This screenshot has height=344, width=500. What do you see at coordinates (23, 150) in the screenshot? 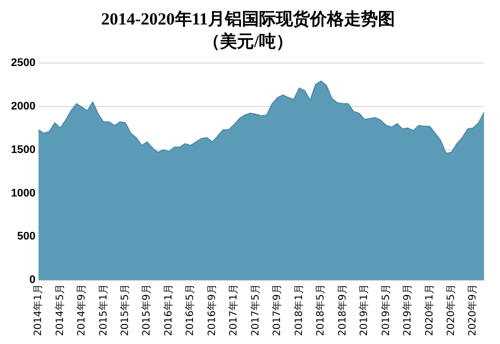
I see `y-tick-label: 1500` at bounding box center [23, 150].